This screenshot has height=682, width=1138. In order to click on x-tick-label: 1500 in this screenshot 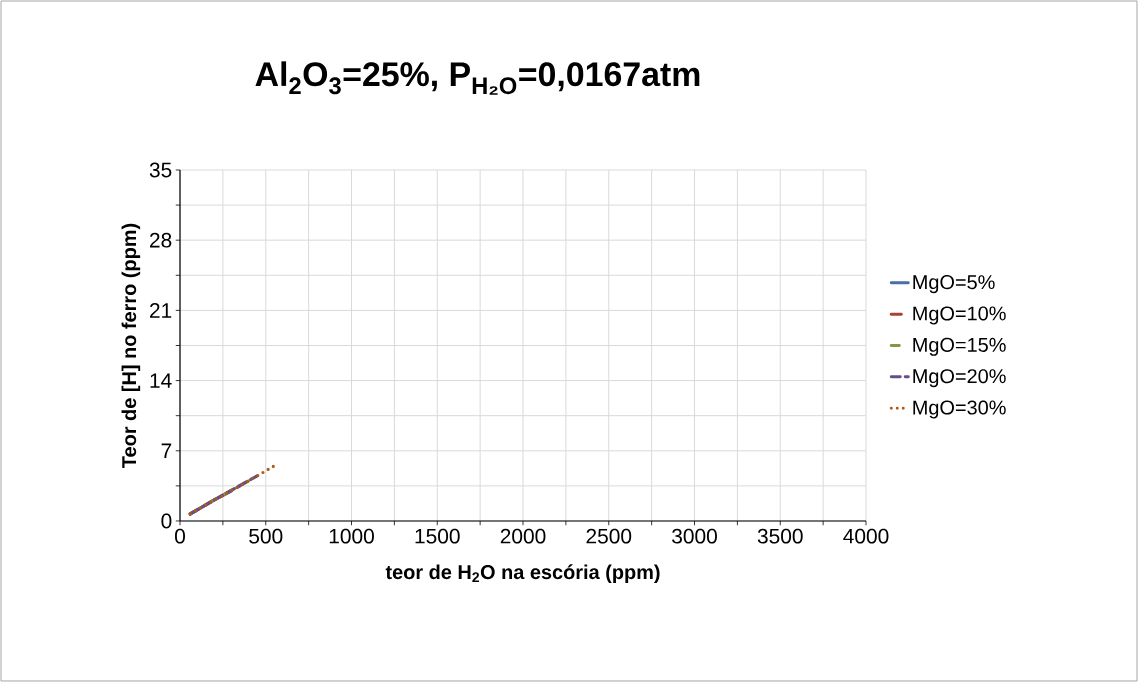, I will do `click(437, 536)`.